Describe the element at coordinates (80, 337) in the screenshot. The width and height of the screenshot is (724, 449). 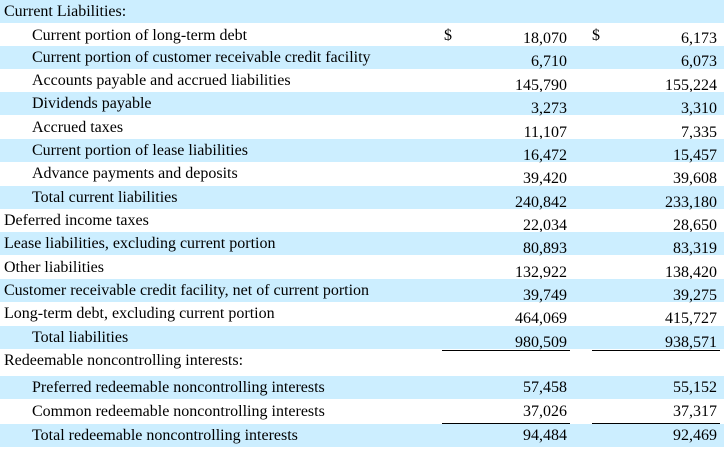
I see `row-label: Total liabilities` at that location.